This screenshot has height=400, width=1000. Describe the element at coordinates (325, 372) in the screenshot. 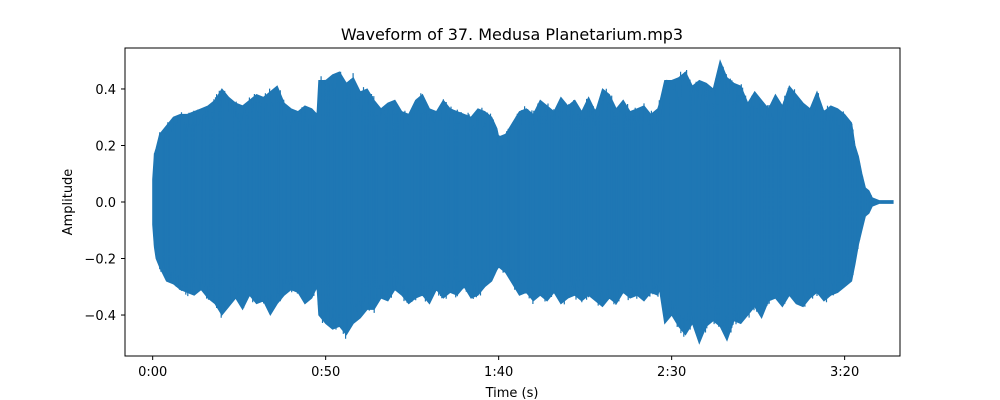

I see `x-tick-label: 0:50` at that location.